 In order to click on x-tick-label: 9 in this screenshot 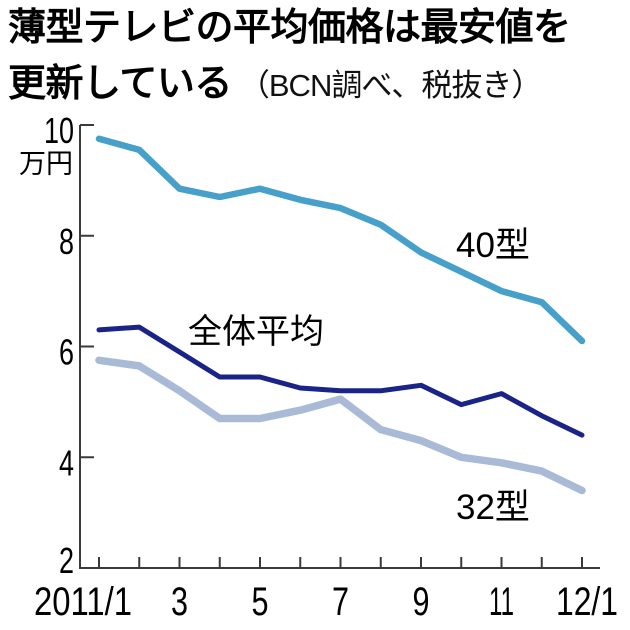, I will do `click(421, 602)`.